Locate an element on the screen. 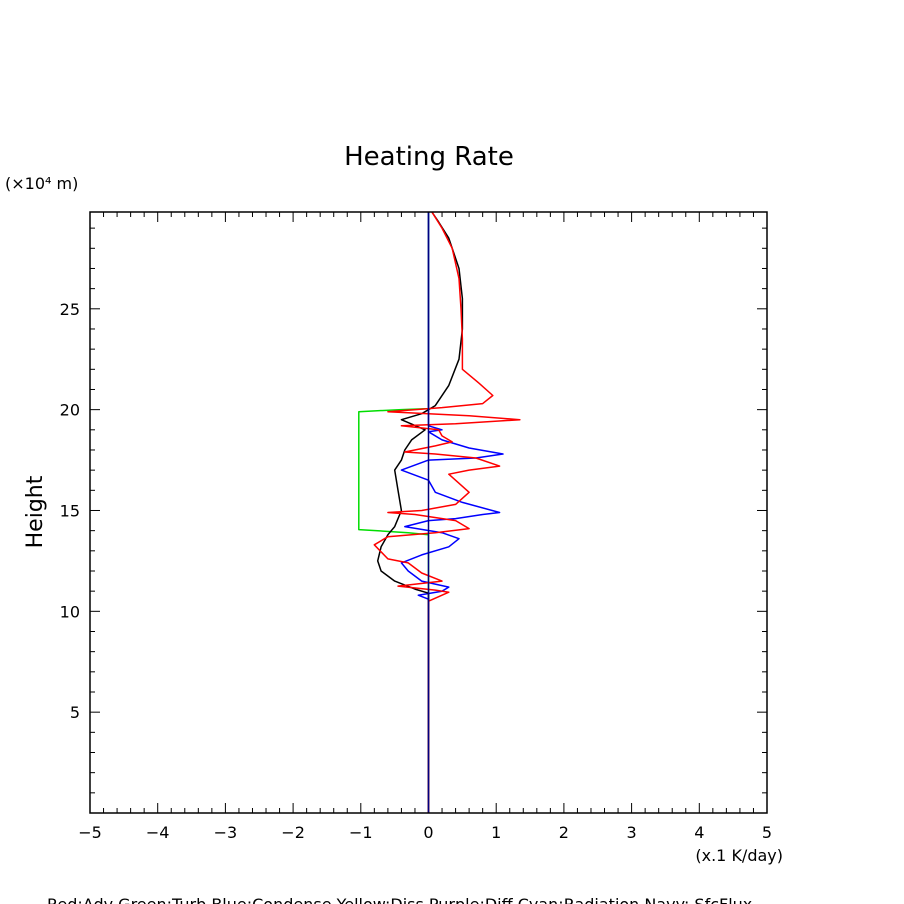 This screenshot has width=904, height=904. x-tick-label: −5 is located at coordinates (90, 832).